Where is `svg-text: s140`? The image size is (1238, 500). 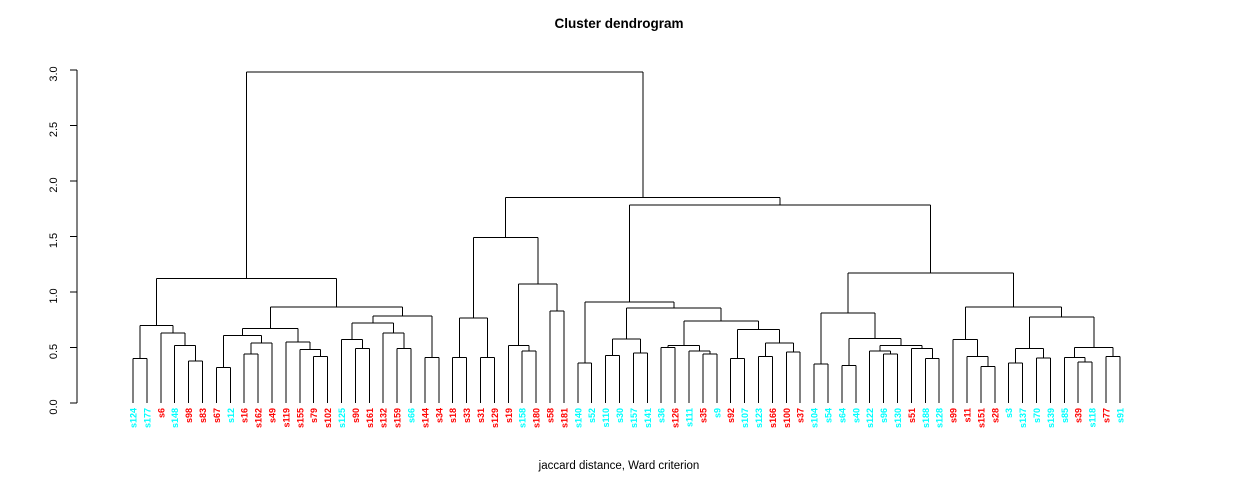 svg-text: s140 is located at coordinates (578, 418).